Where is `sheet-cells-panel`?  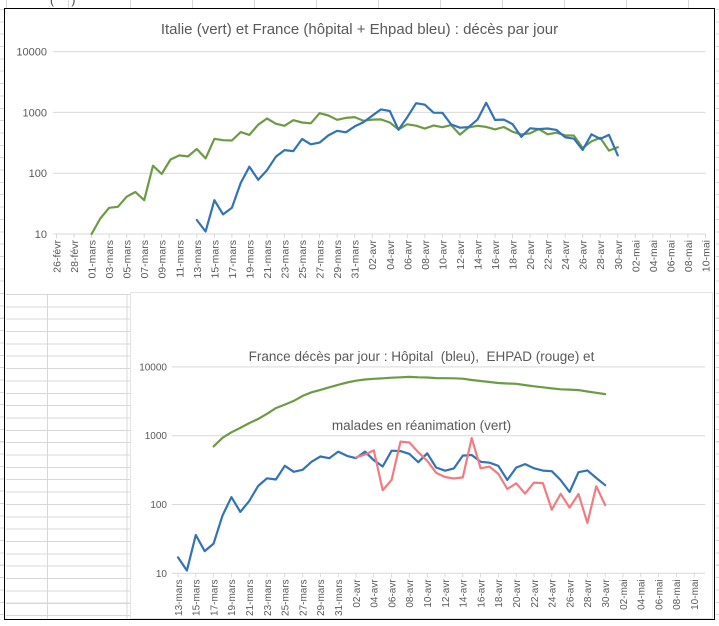
sheet-cells-panel is located at coordinates (68, 456).